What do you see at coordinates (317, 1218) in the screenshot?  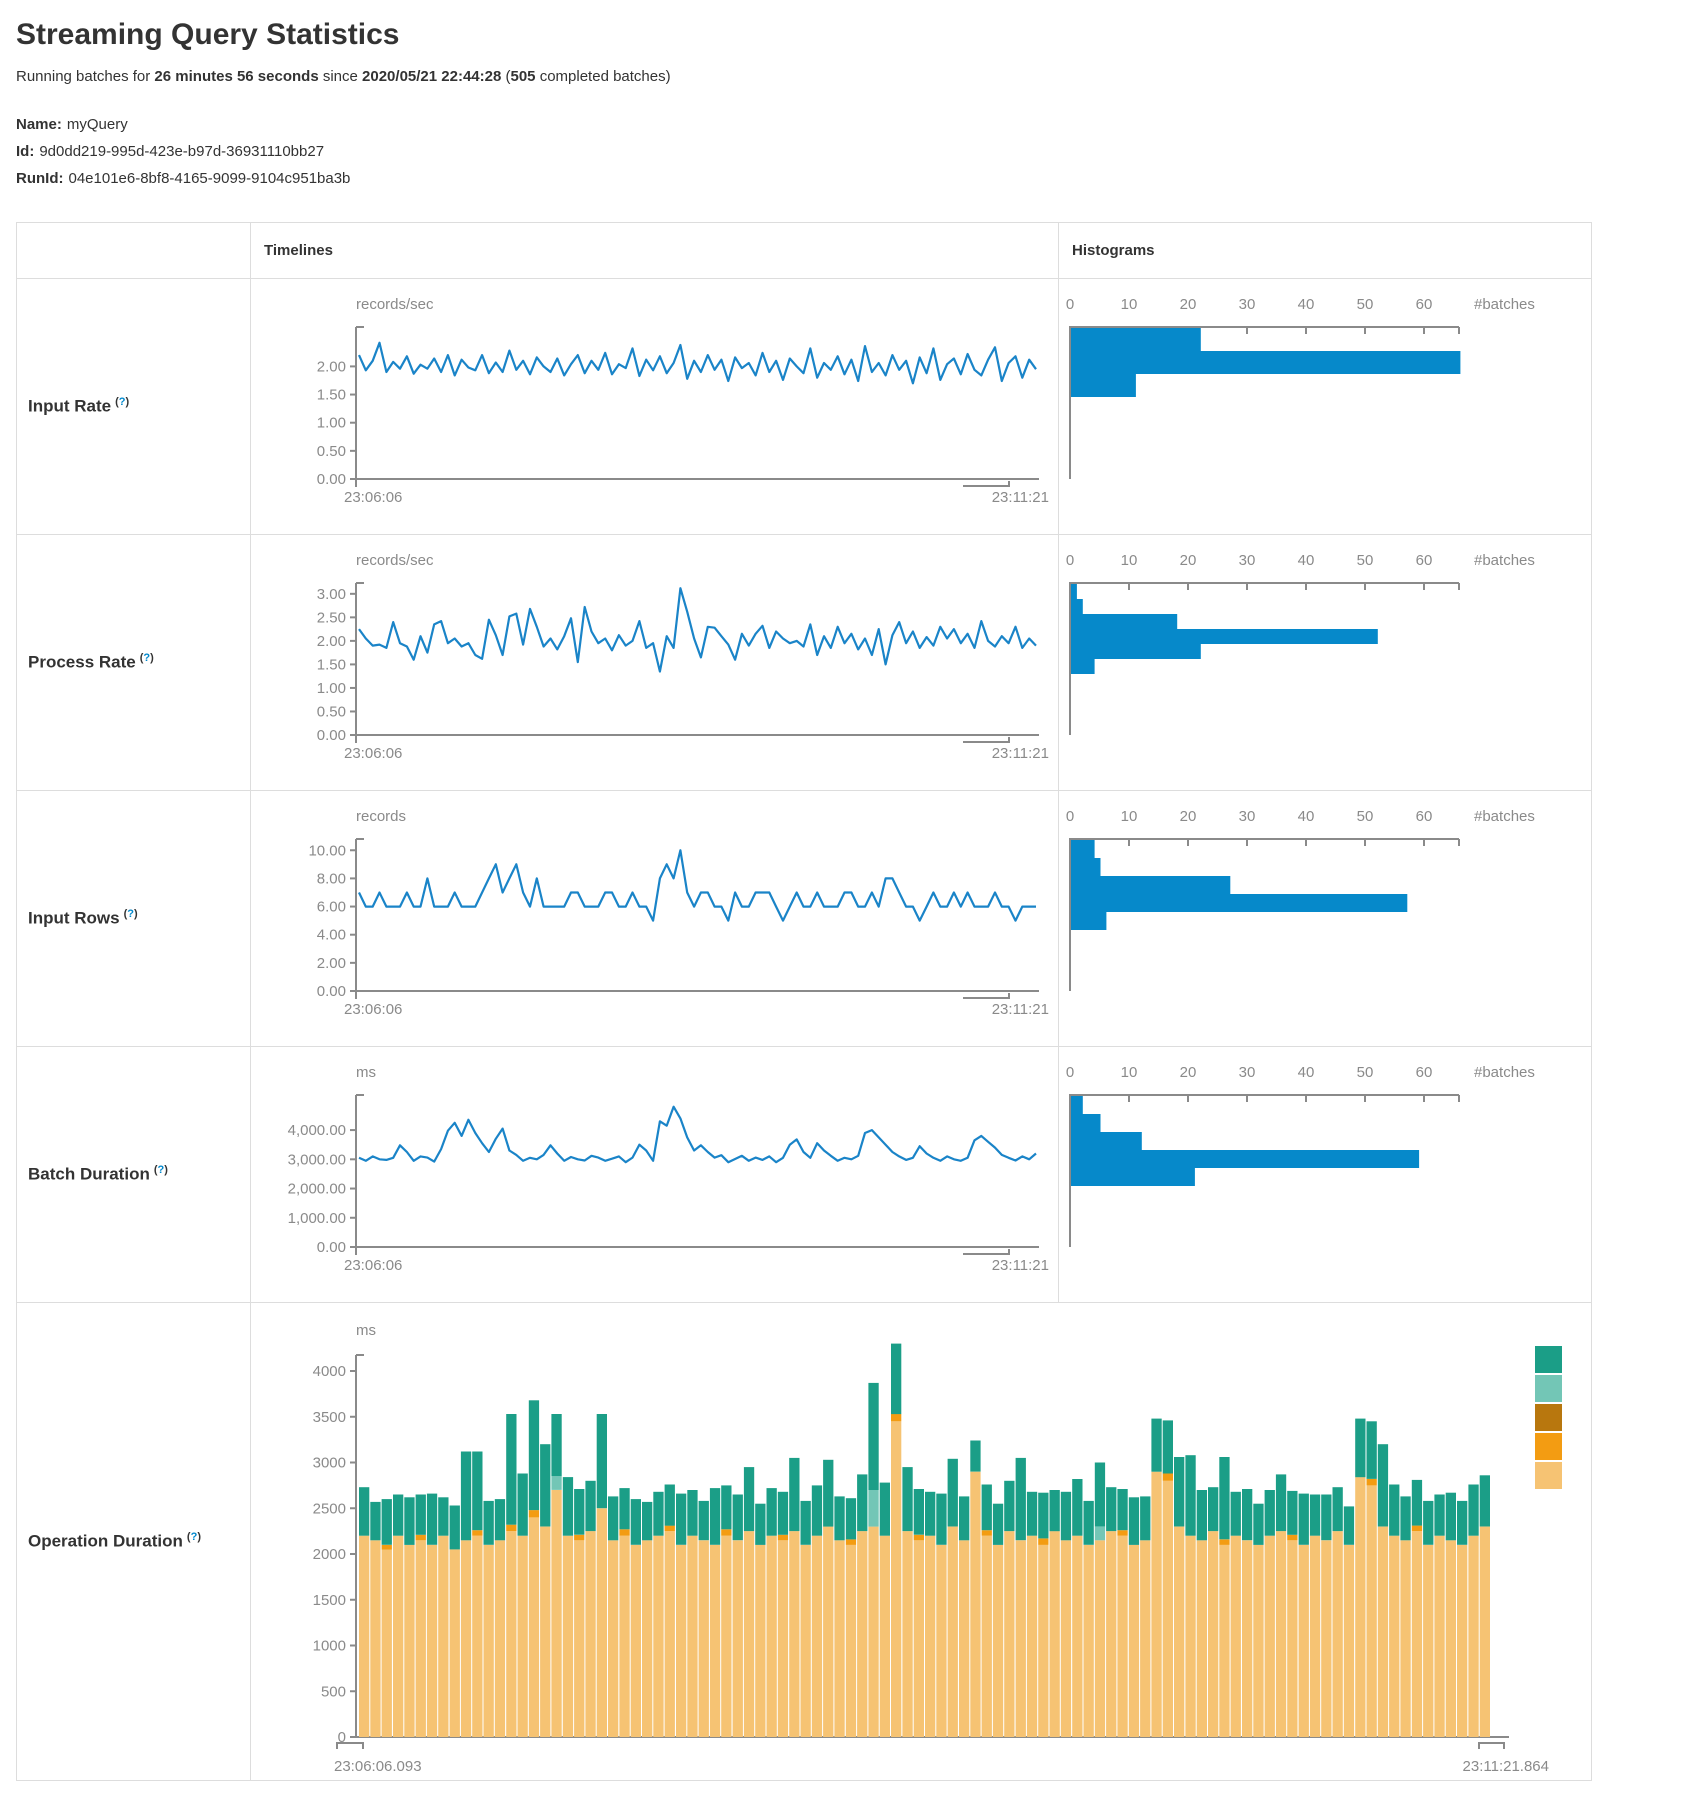 I see `svg-text: 1,000.00` at bounding box center [317, 1218].